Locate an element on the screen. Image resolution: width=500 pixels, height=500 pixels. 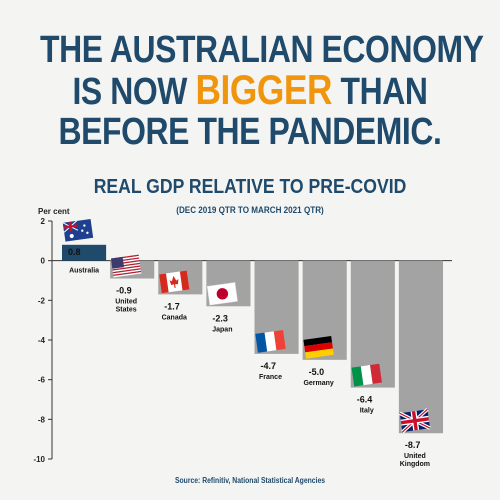
category-label: France is located at coordinates (270, 377).